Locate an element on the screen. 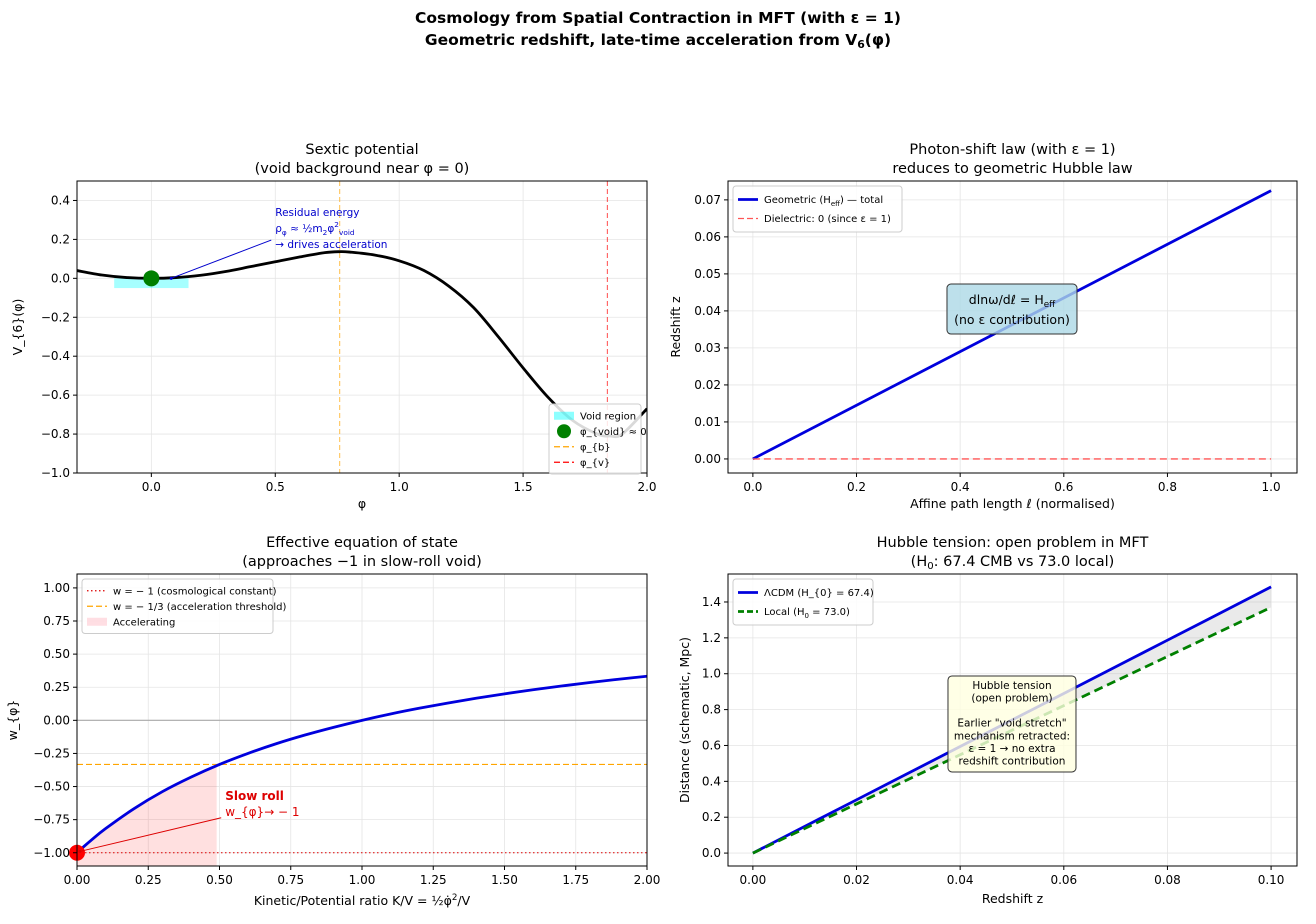  y-tick-label: 0.75 is located at coordinates (56, 621).